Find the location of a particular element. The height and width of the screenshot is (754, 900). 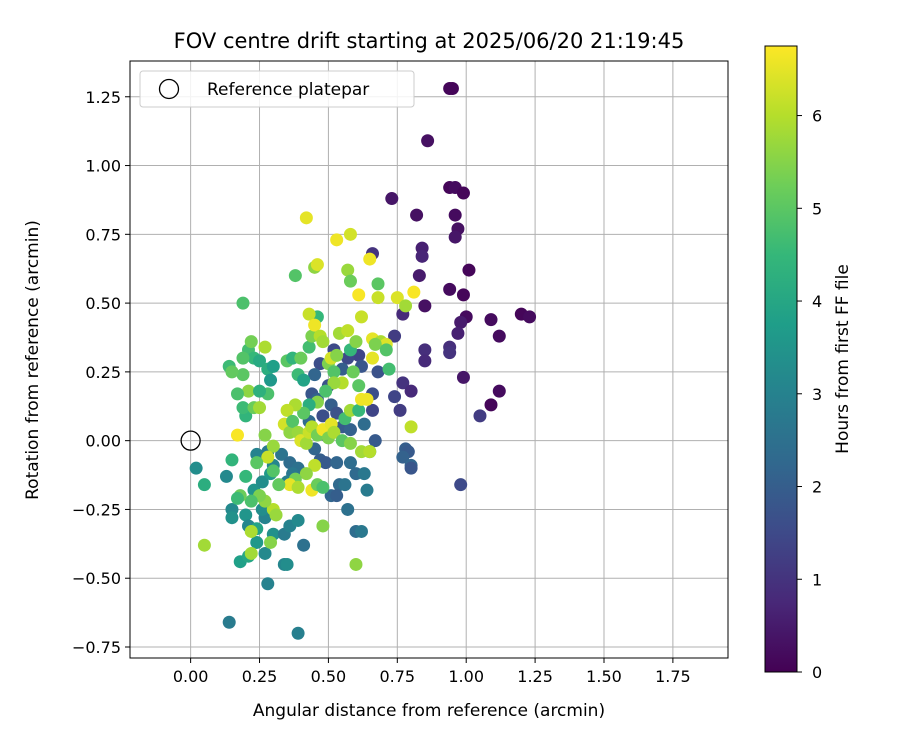

colorbar-tick-label: 2 is located at coordinates (817, 487).